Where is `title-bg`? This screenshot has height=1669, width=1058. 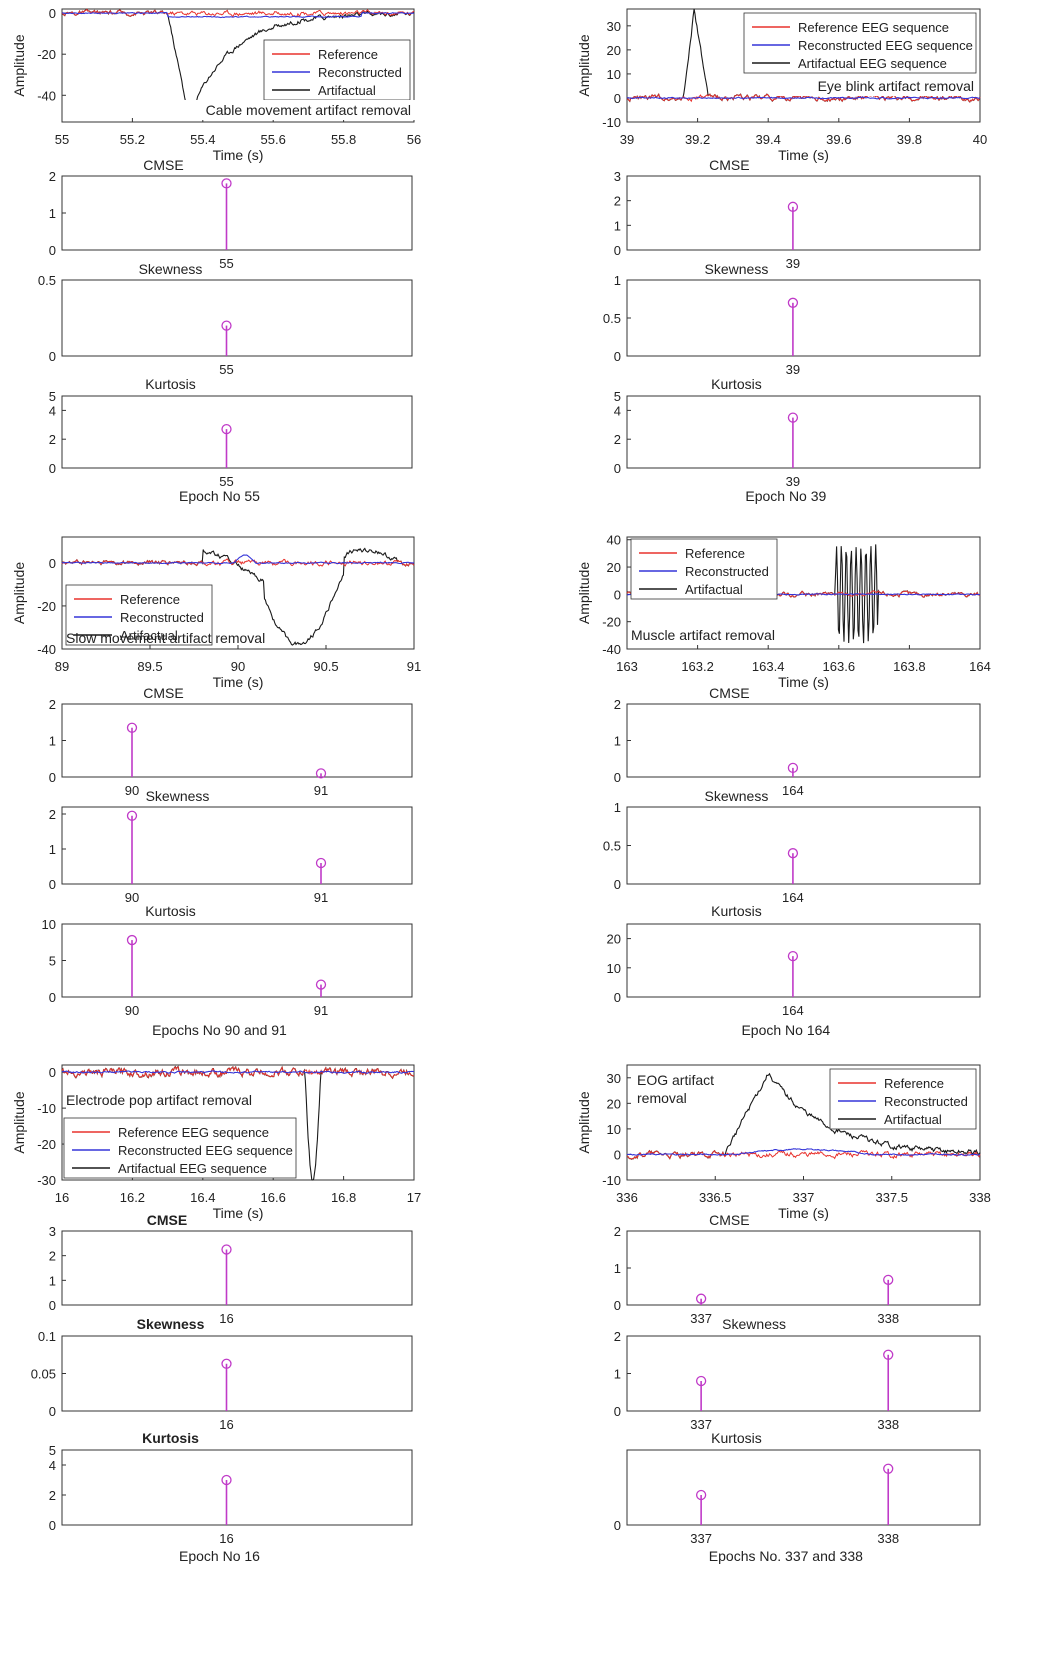
title-bg is located at coordinates (876, 86).